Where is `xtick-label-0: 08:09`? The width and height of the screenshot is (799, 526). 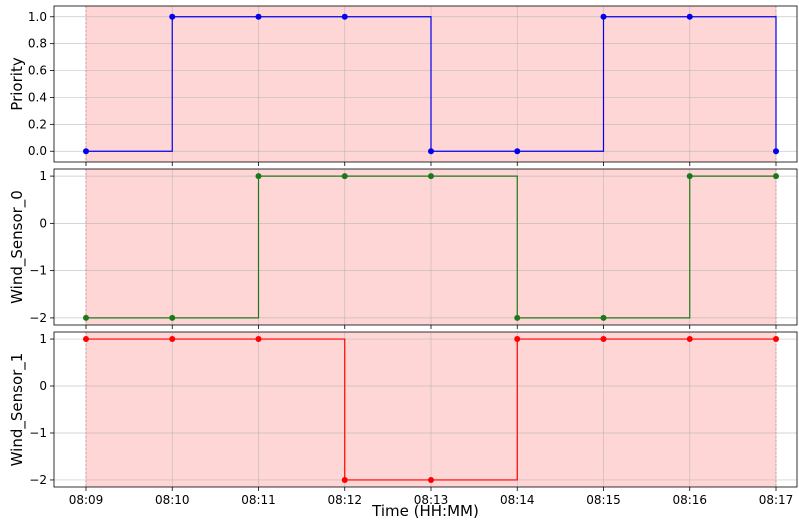 xtick-label-0: 08:09 is located at coordinates (86, 500).